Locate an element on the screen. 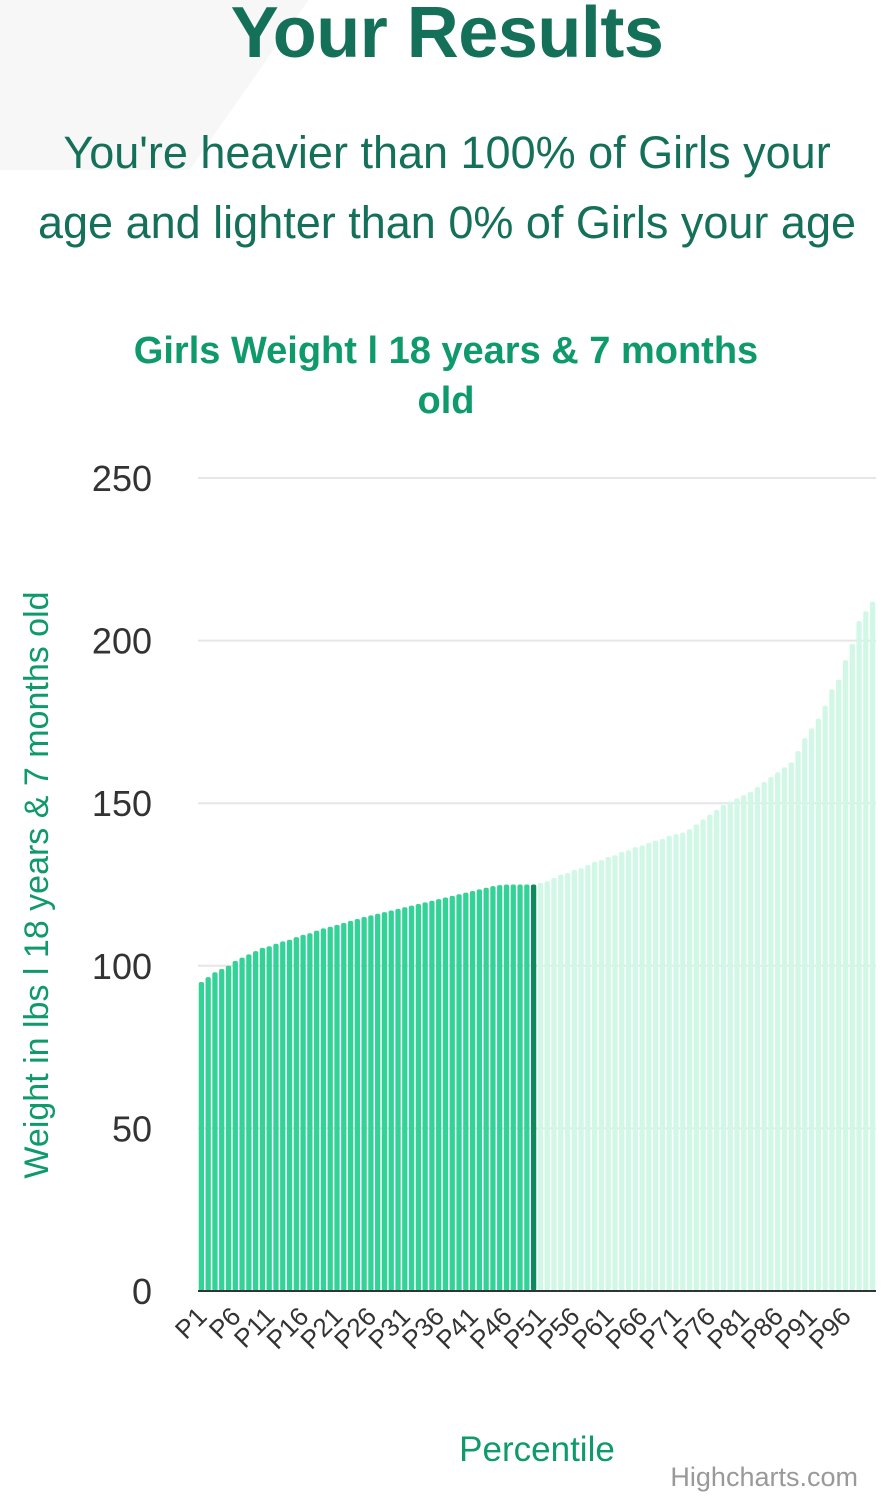 This screenshot has width=894, height=1500. bar-p10 is located at coordinates (262, 1119).